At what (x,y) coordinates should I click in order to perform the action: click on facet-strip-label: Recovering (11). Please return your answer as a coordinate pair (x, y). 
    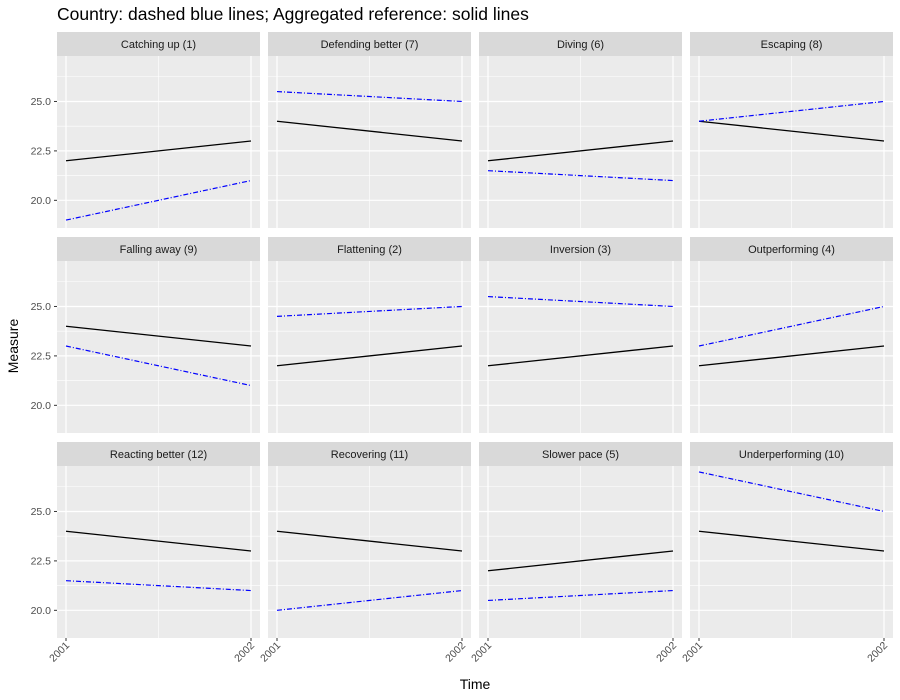
    Looking at the image, I should click on (369, 455).